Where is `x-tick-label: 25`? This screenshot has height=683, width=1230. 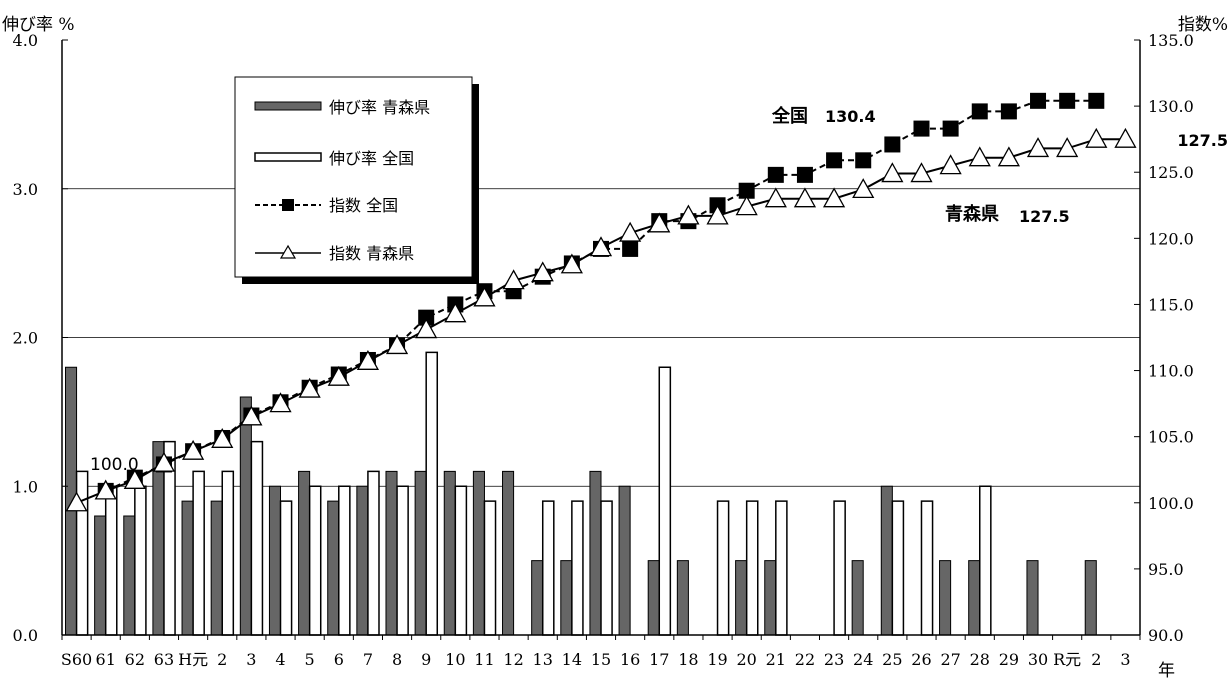 x-tick-label: 25 is located at coordinates (892, 659).